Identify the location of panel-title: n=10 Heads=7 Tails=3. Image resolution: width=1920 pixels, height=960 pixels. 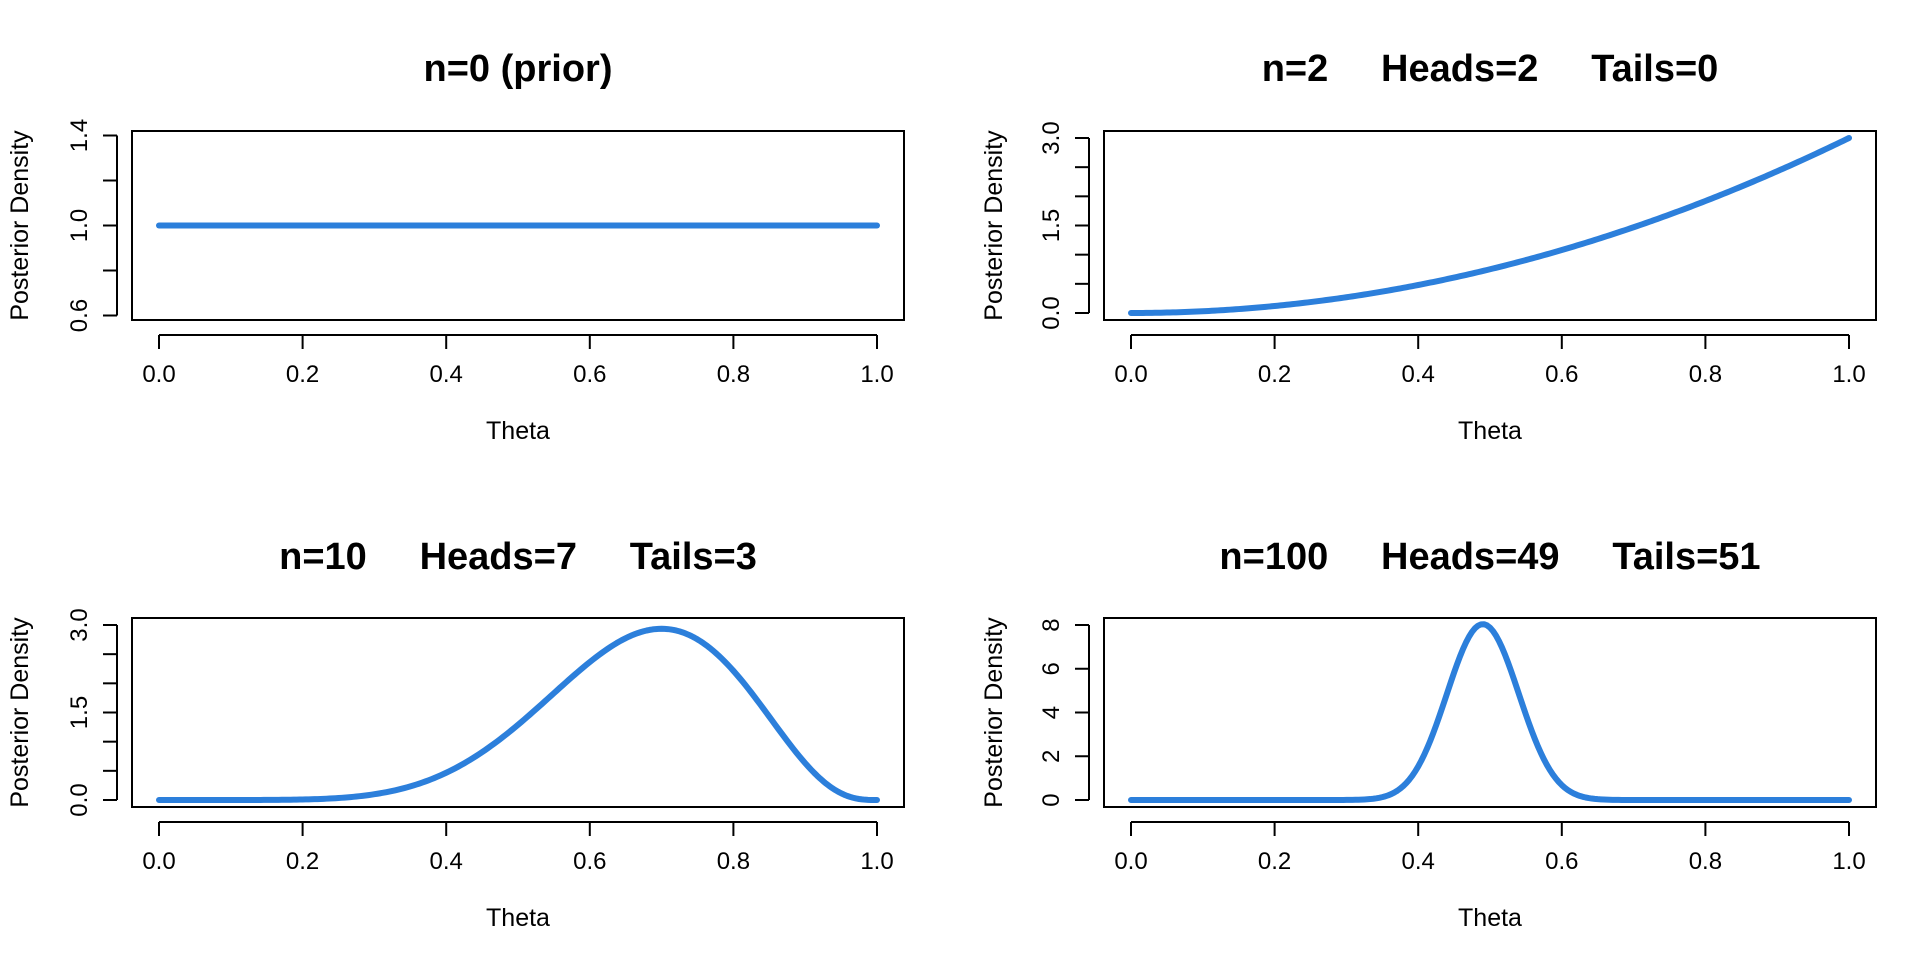
(518, 557).